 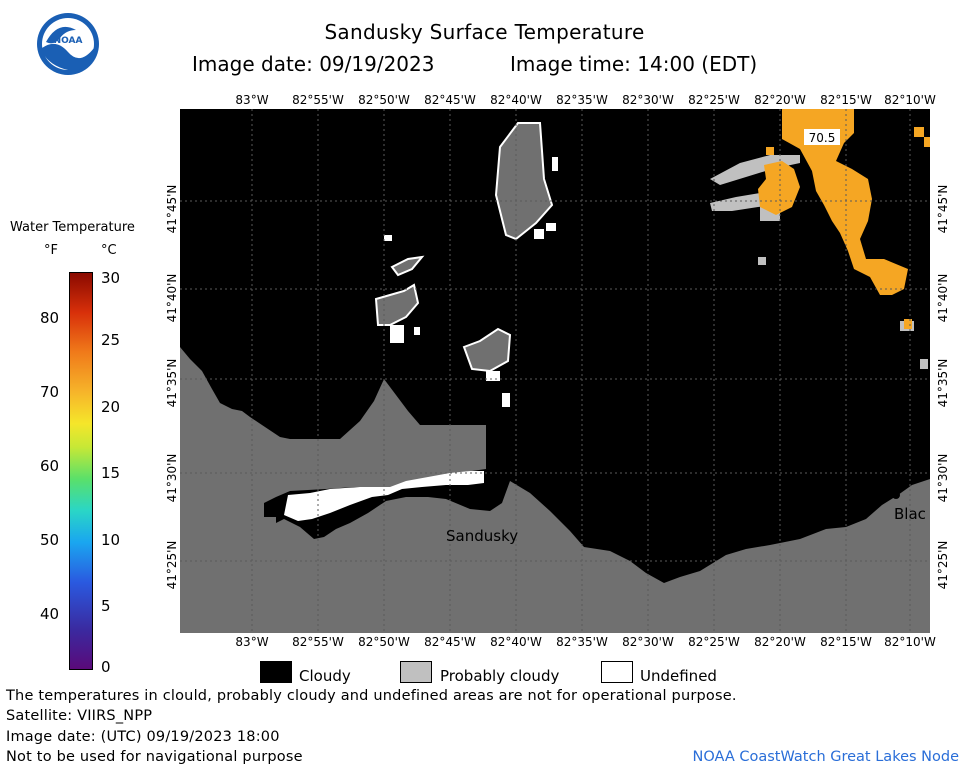 What do you see at coordinates (313, 64) in the screenshot?
I see `image-date: Image date: 09/19/2023` at bounding box center [313, 64].